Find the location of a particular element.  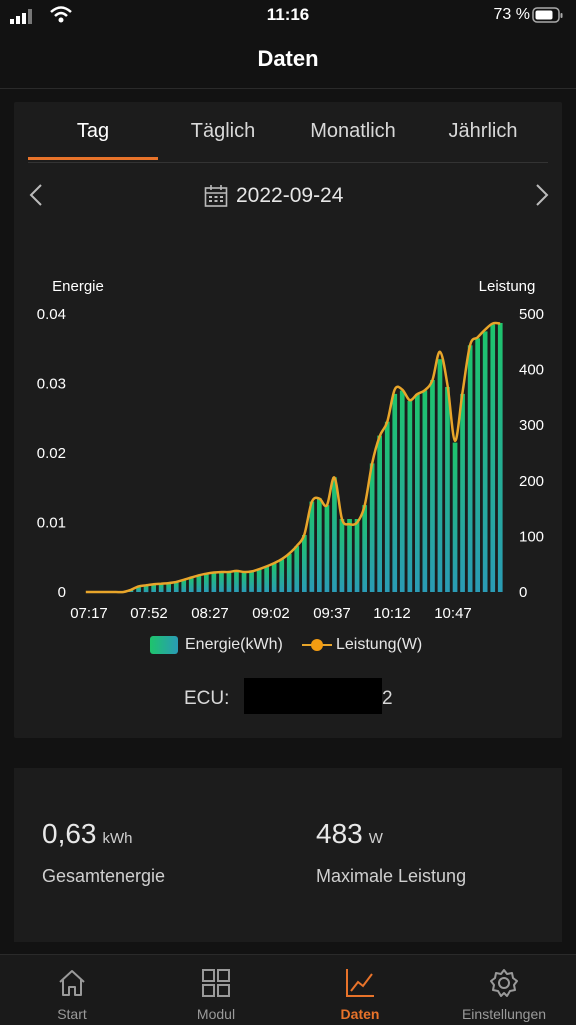

tabbar-start: Start is located at coordinates (72, 990).